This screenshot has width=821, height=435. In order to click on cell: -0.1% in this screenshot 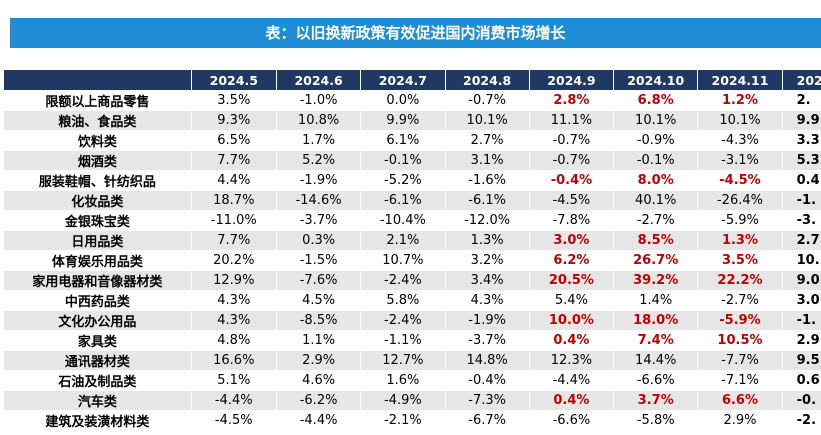, I will do `click(403, 160)`.